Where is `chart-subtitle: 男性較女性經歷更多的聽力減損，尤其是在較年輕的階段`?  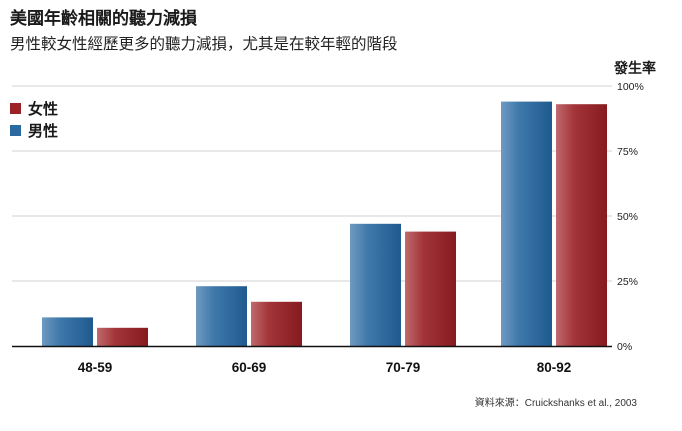
chart-subtitle: 男性較女性經歷更多的聽力減損，尤其是在較年輕的階段 is located at coordinates (204, 44).